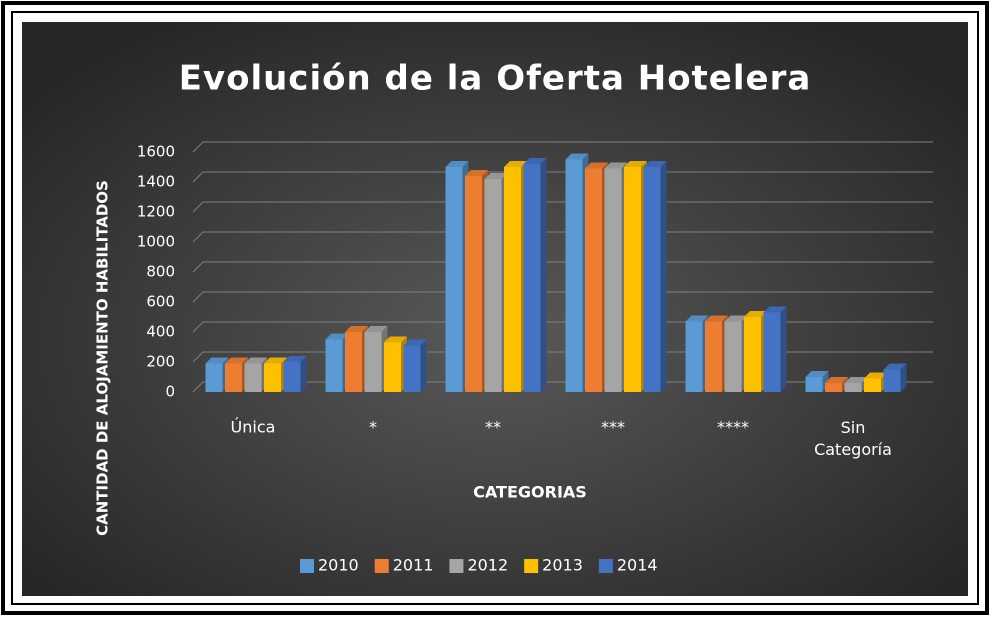  What do you see at coordinates (637, 565) in the screenshot?
I see `legend-label: 2014` at bounding box center [637, 565].